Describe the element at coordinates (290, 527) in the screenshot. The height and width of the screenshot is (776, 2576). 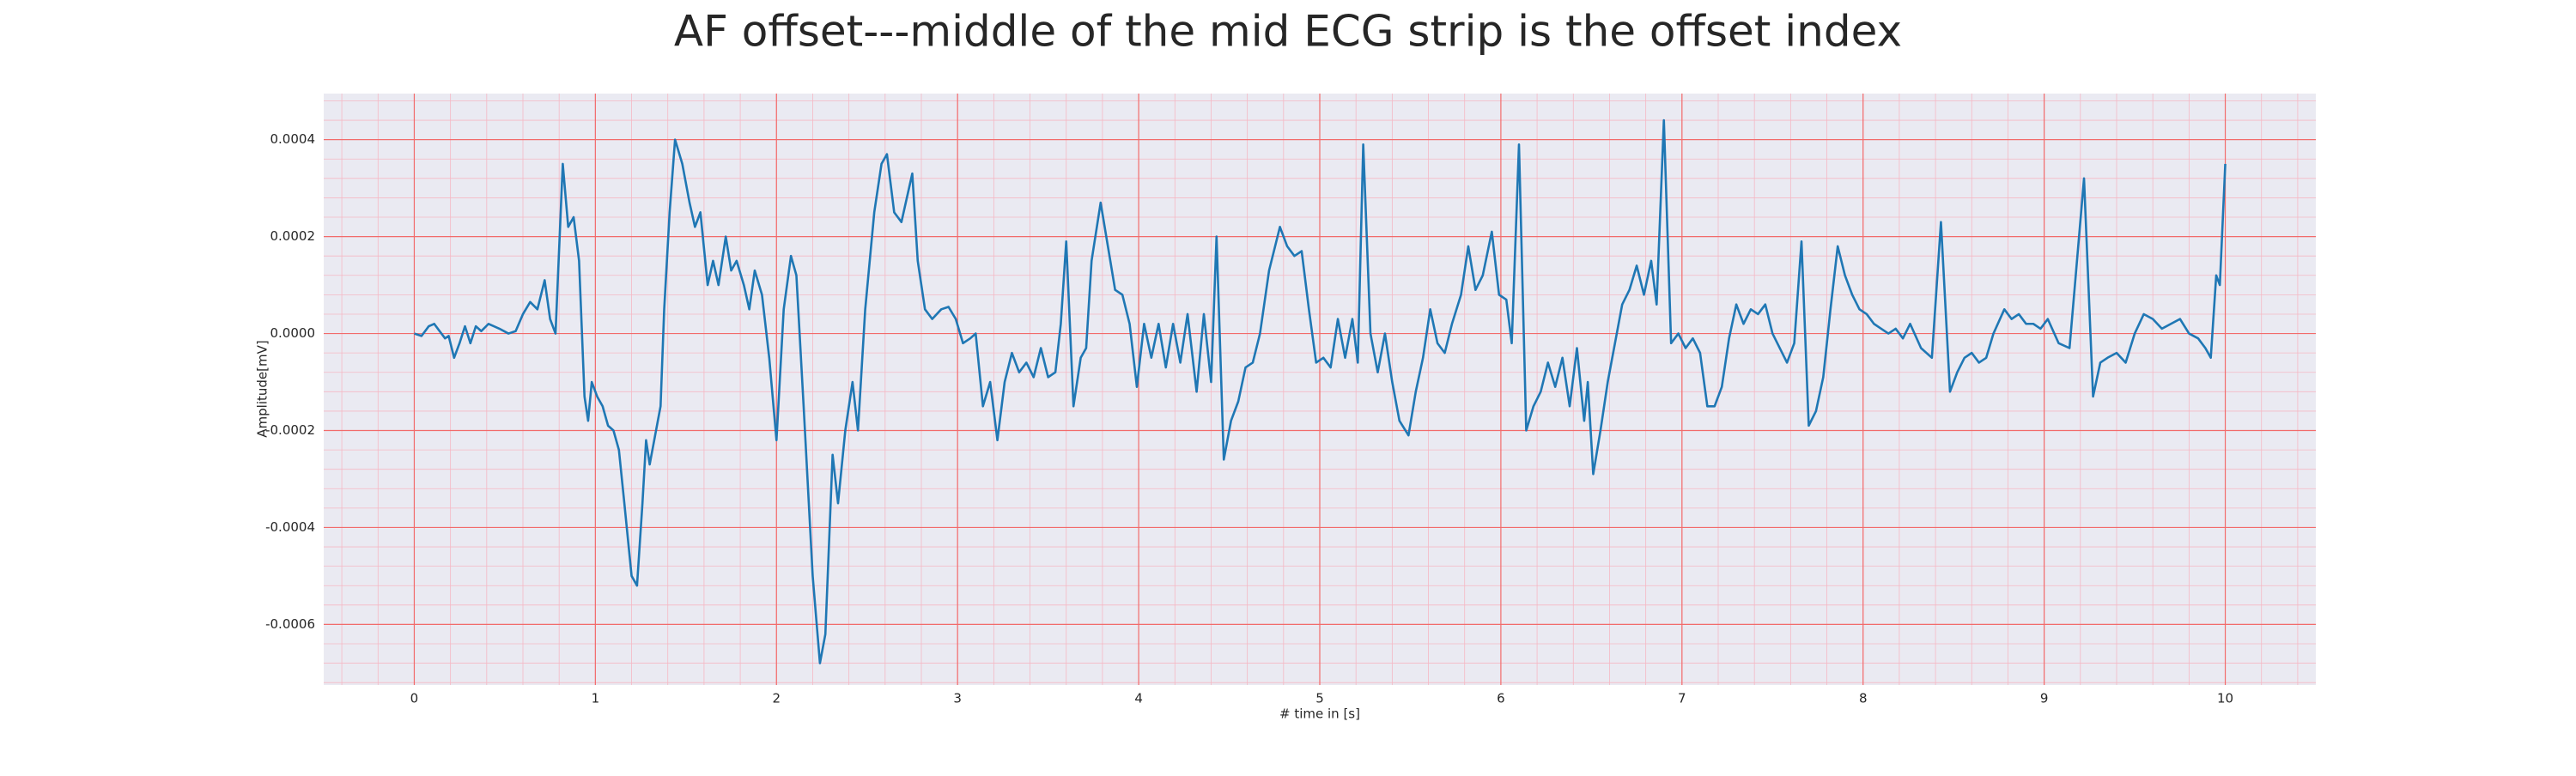
I see `y-tick-label: -0.0004` at that location.